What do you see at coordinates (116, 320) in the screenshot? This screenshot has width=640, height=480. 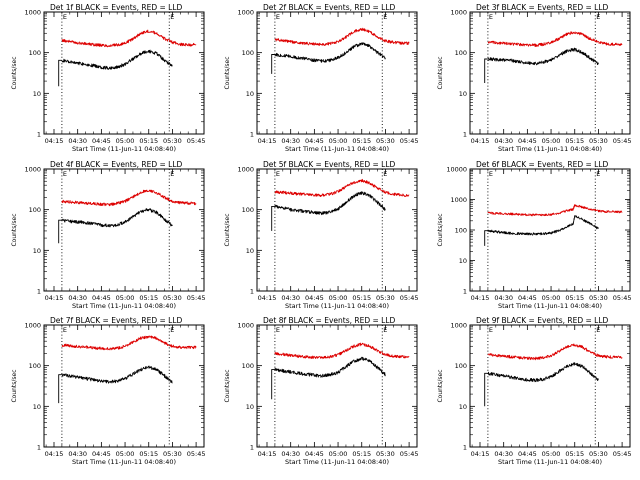 I see `panel-title: Det 7f BLACK = Events, RED = LLD` at bounding box center [116, 320].